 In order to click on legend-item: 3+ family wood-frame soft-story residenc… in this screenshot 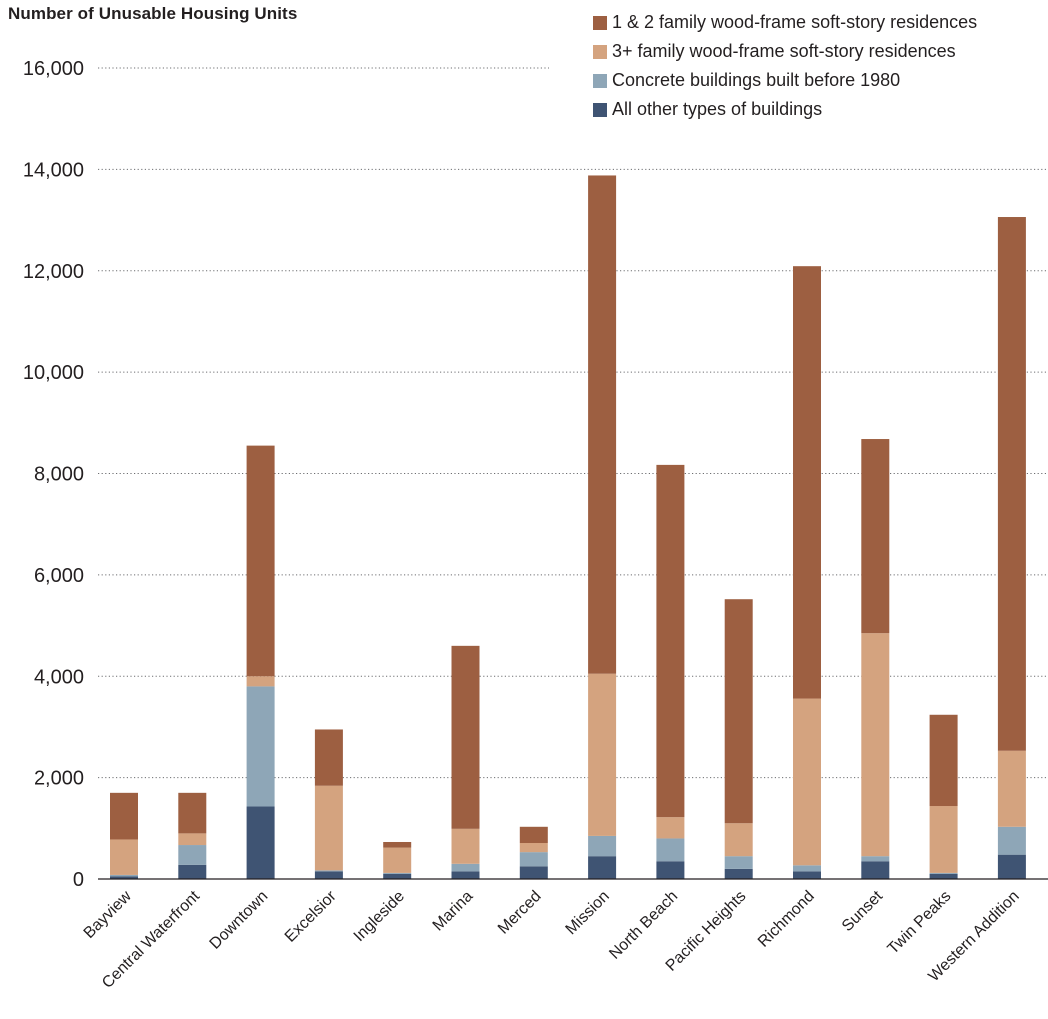, I will do `click(785, 51)`.